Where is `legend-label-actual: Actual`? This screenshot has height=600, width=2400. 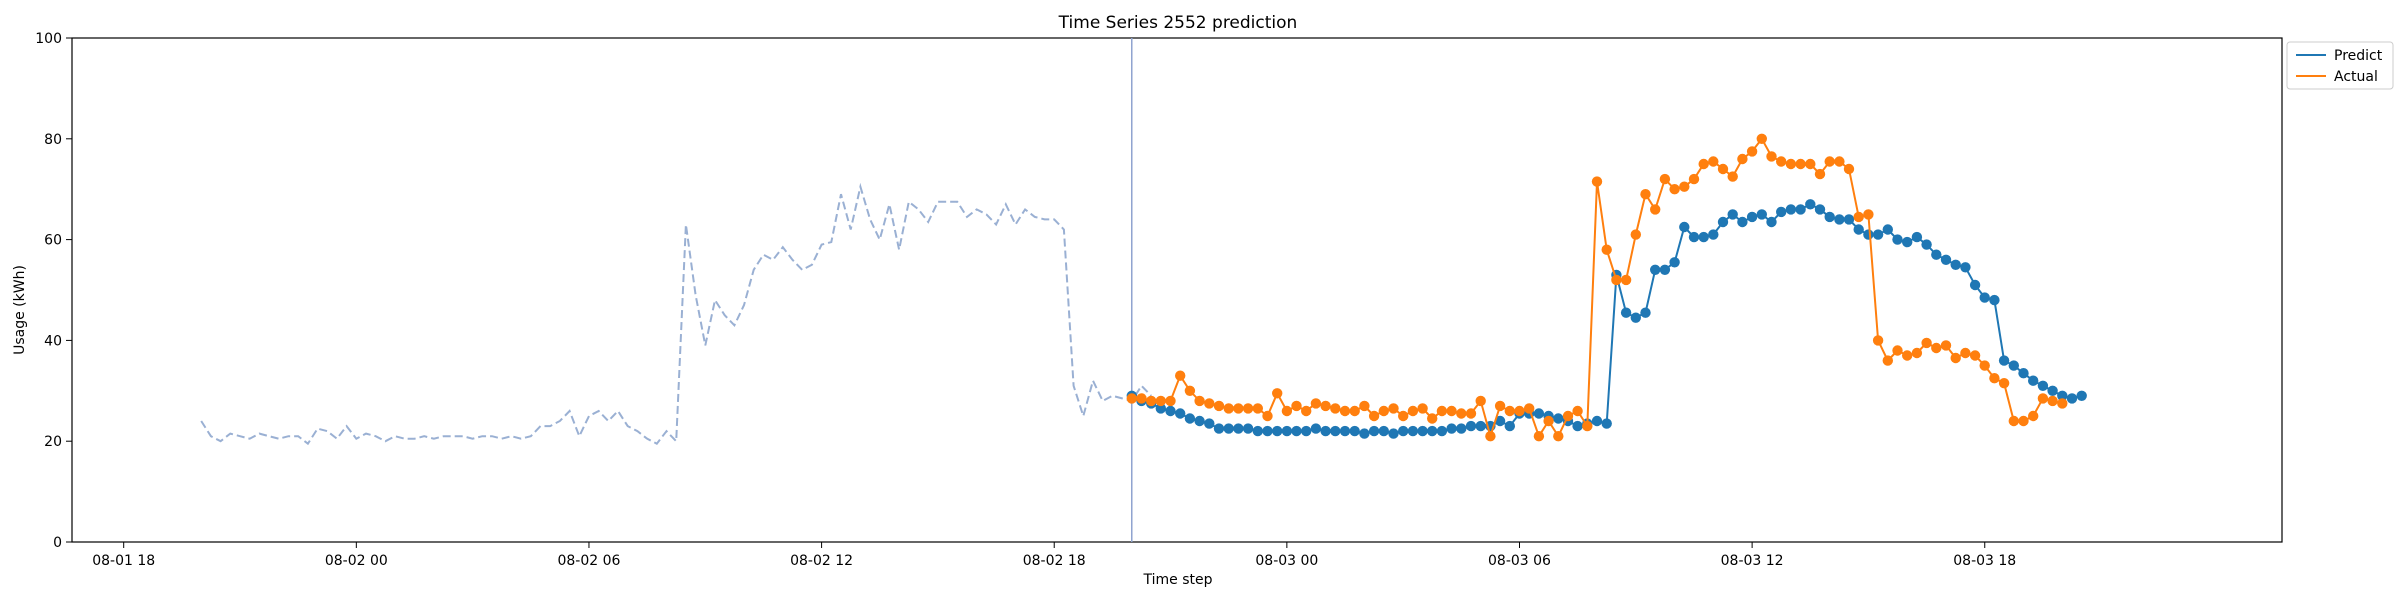 legend-label-actual: Actual is located at coordinates (2356, 77).